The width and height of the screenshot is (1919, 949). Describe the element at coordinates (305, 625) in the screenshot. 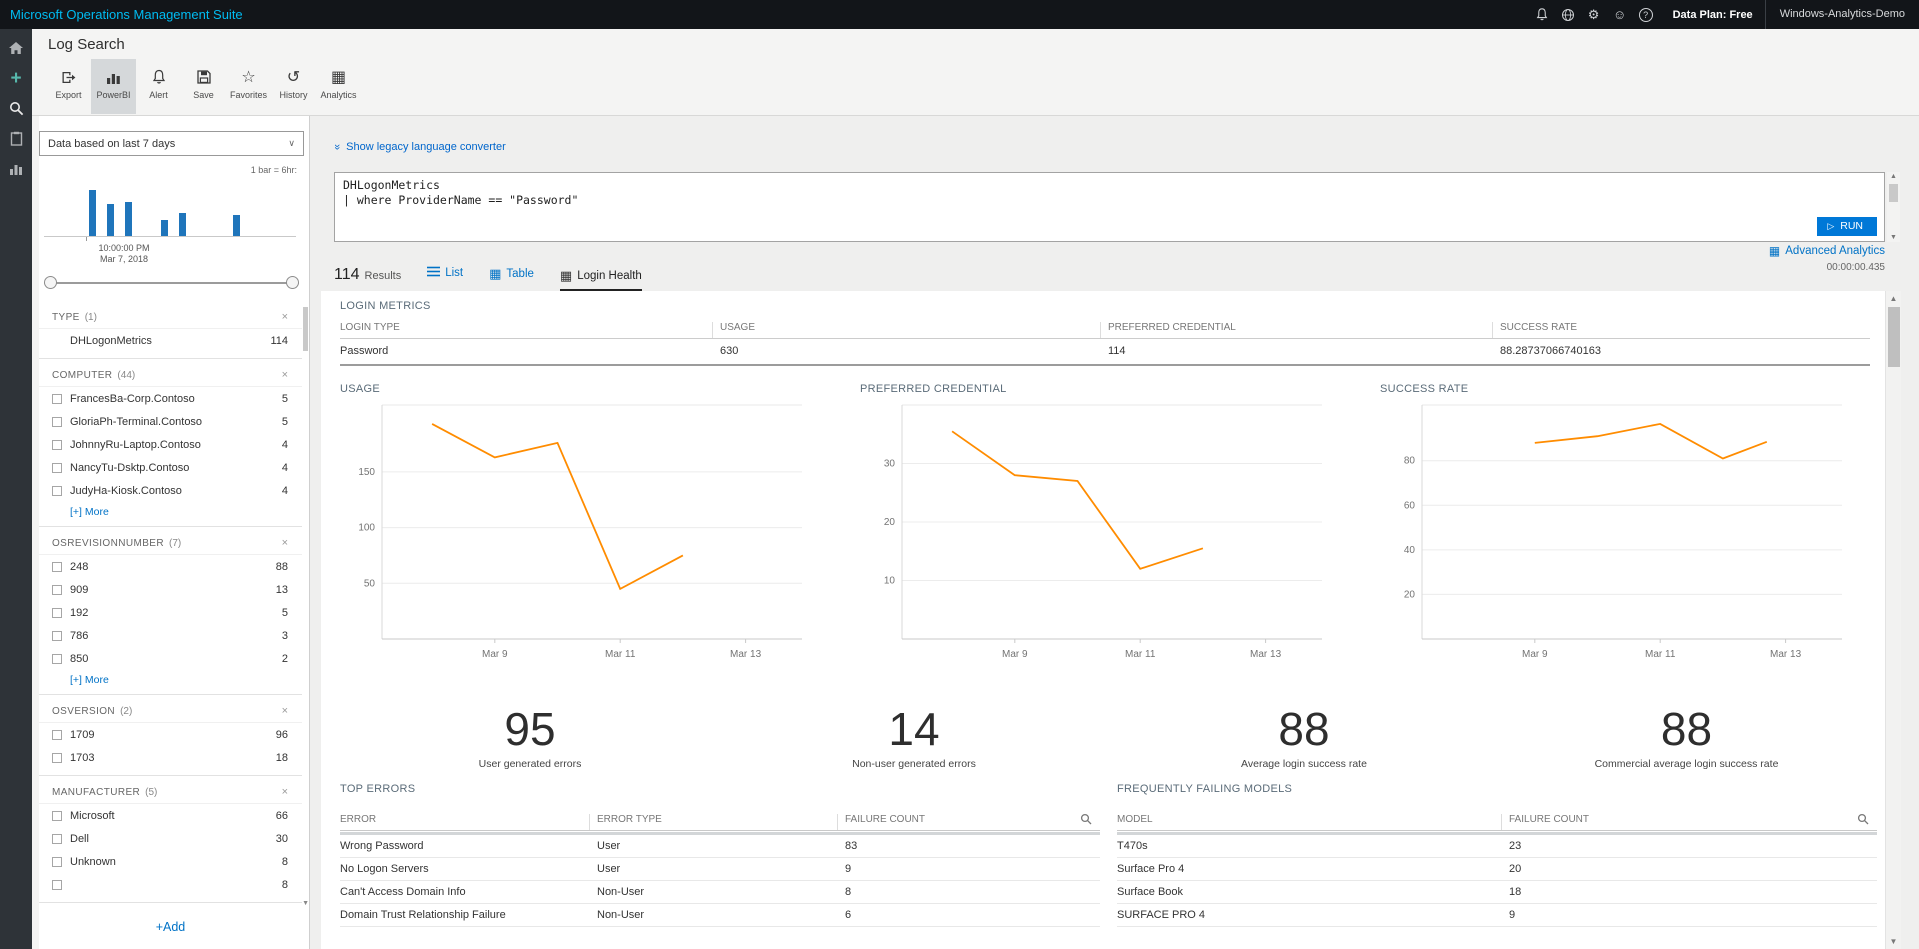

I see `sidebar-scrollbar` at that location.